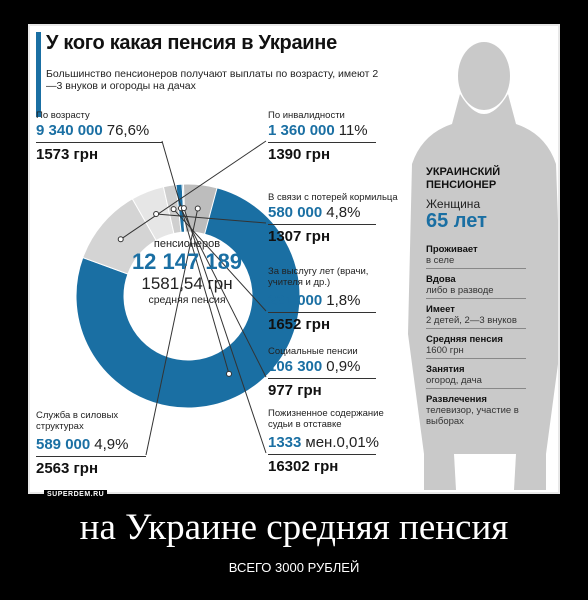 This screenshot has height=600, width=588. Describe the element at coordinates (322, 312) in the screenshot. I see `label-service-underline` at that location.